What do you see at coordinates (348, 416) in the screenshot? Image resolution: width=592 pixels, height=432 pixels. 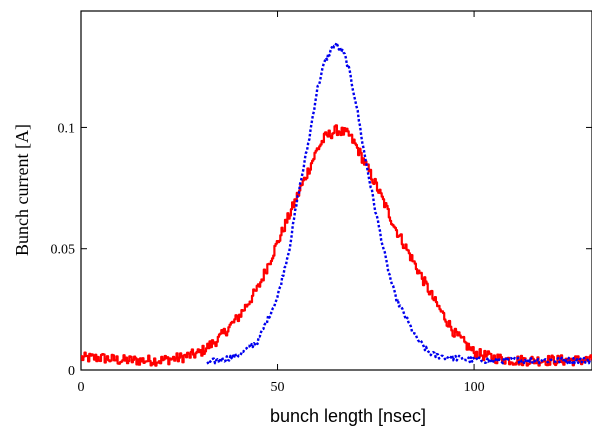 I see `x-axis-title: bunch length [nsec]` at bounding box center [348, 416].